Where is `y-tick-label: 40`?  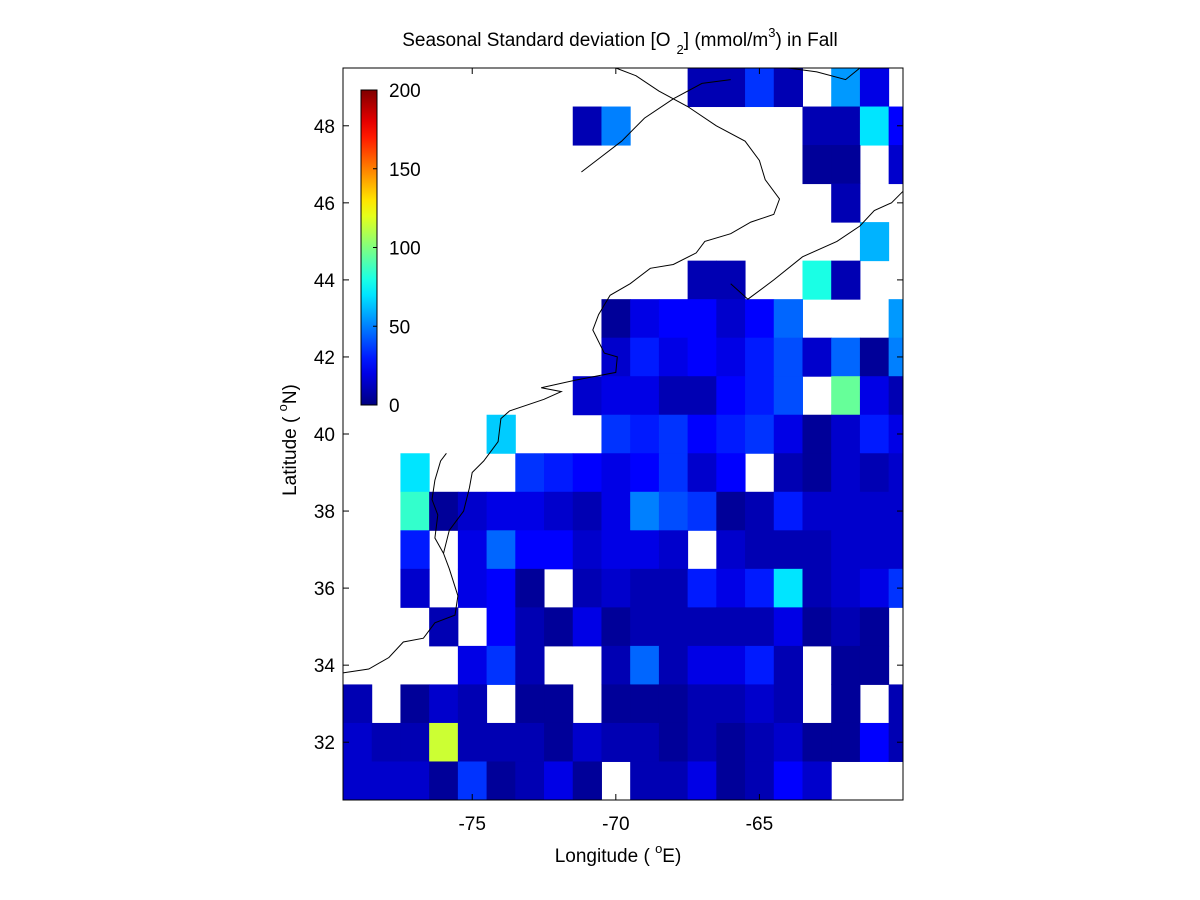 y-tick-label: 40 is located at coordinates (324, 435).